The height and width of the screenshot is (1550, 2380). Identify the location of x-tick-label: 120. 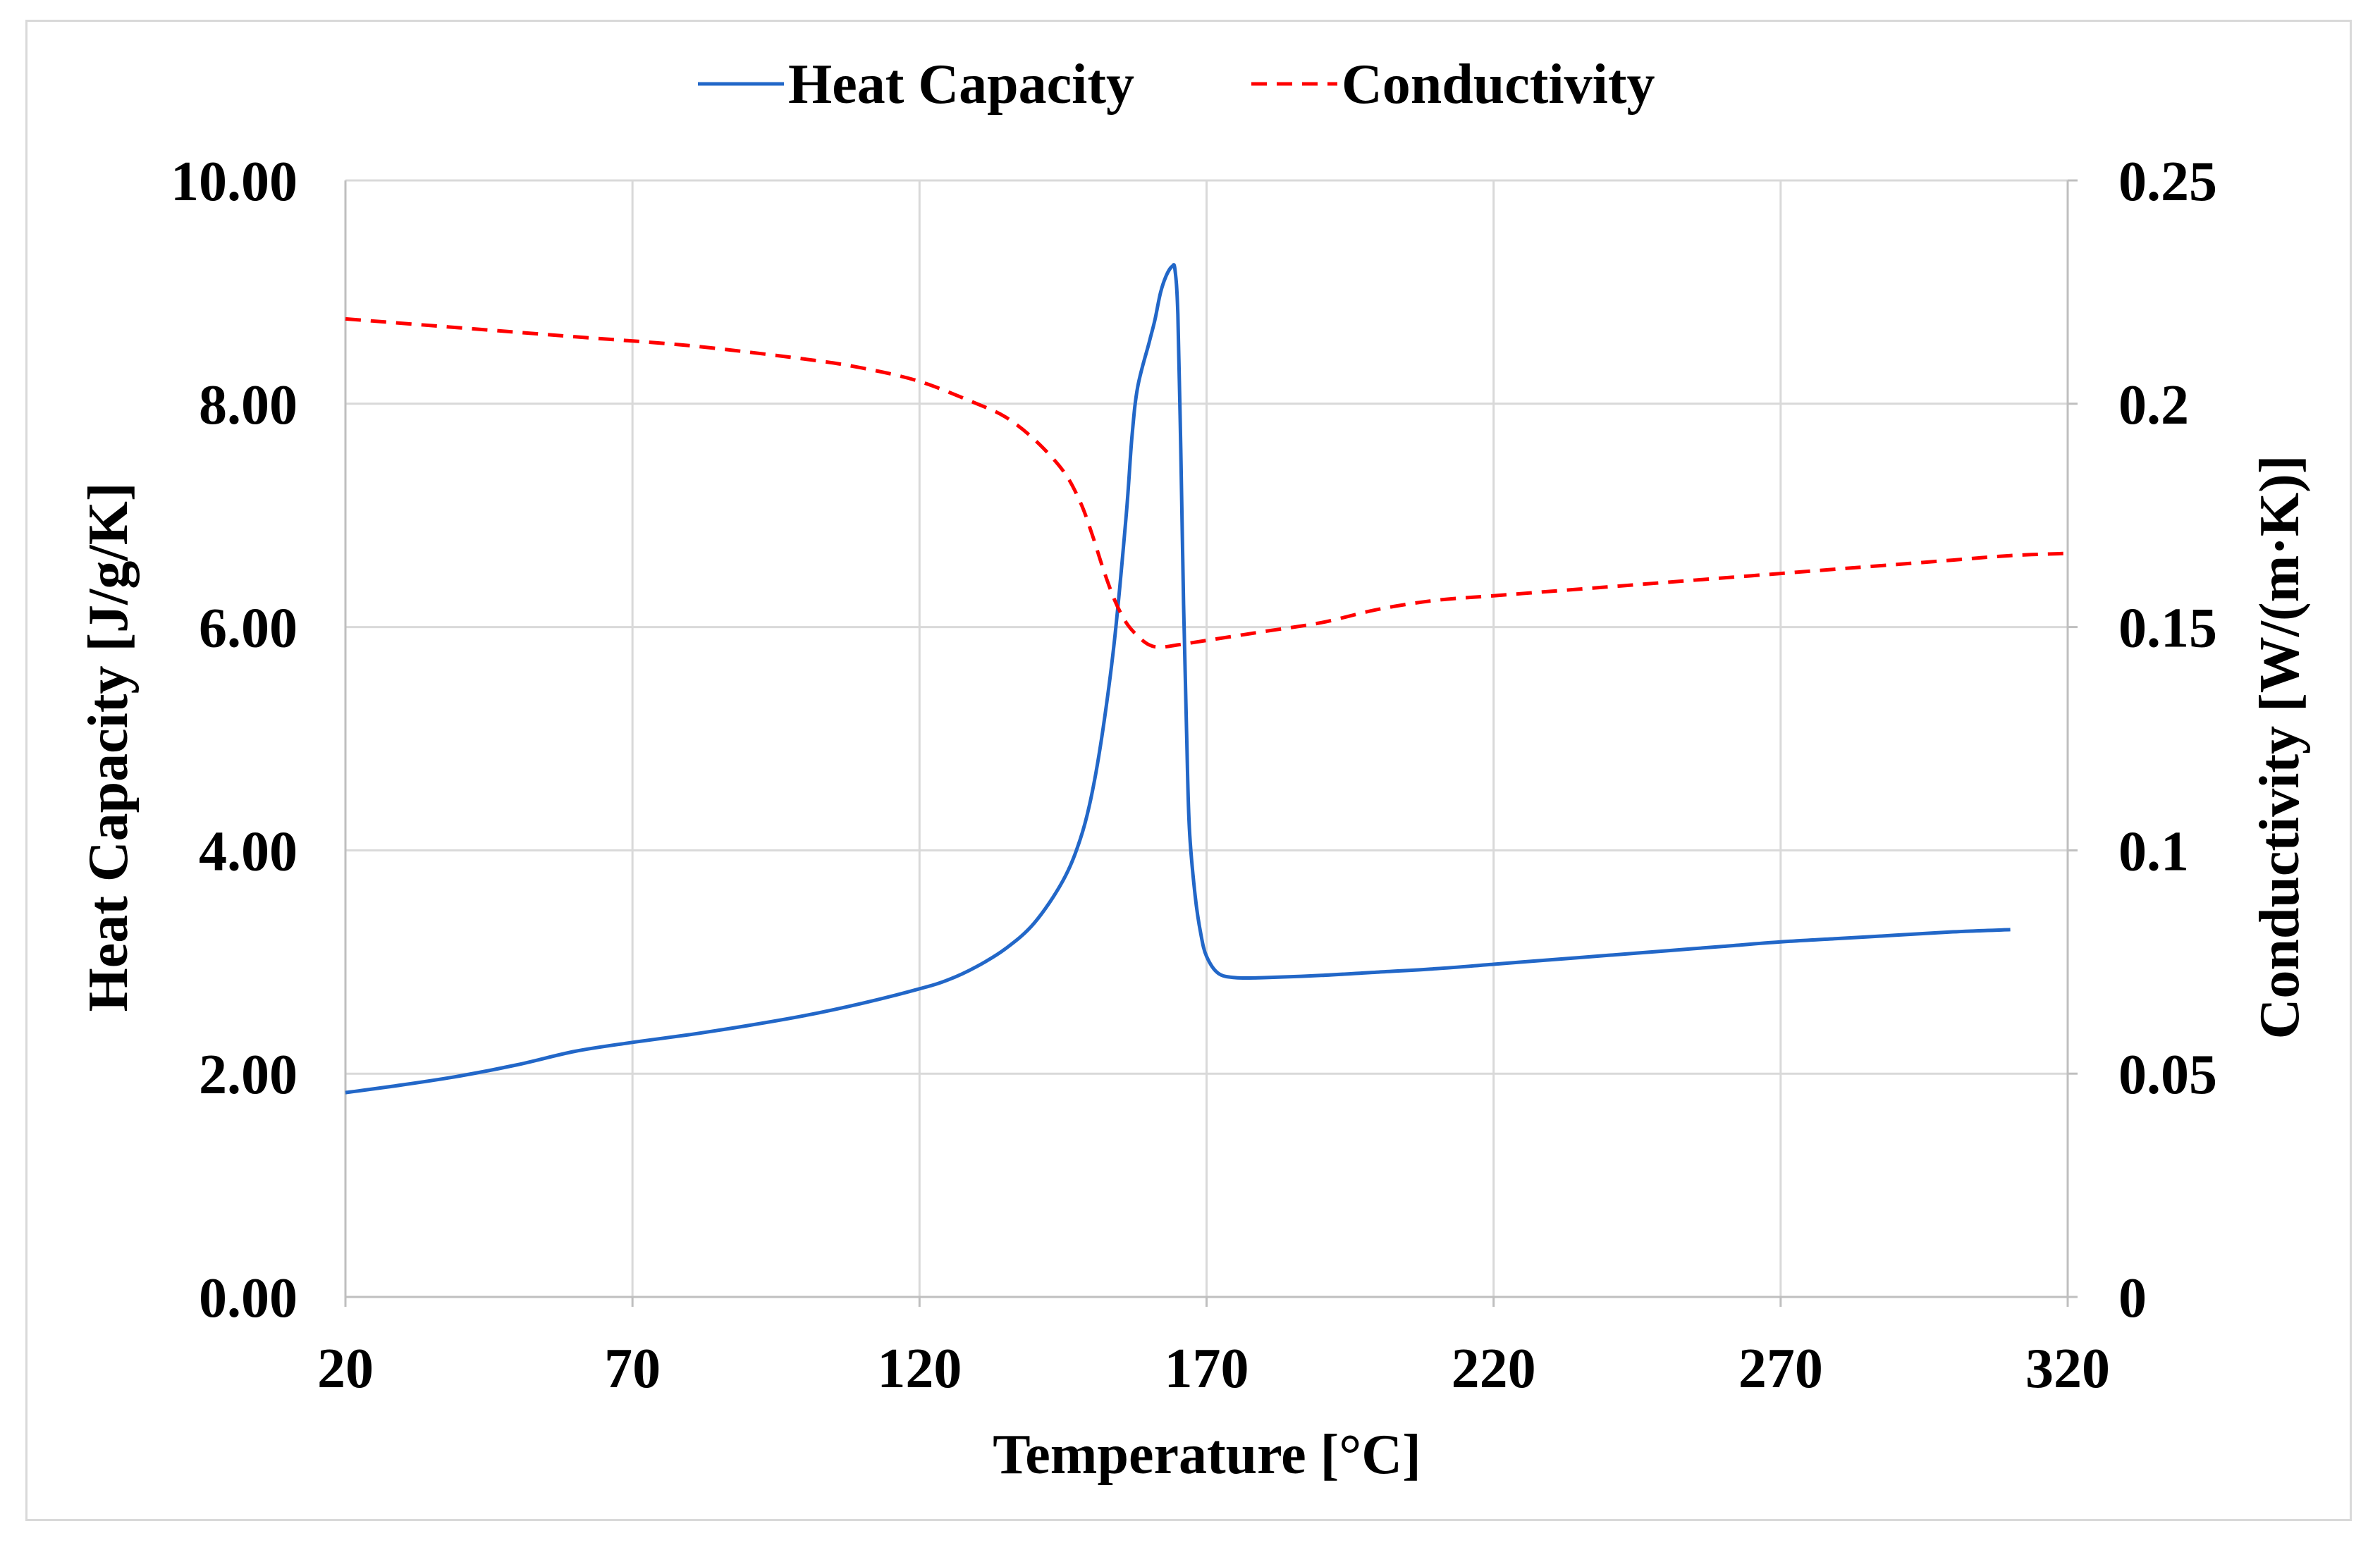
(920, 1369).